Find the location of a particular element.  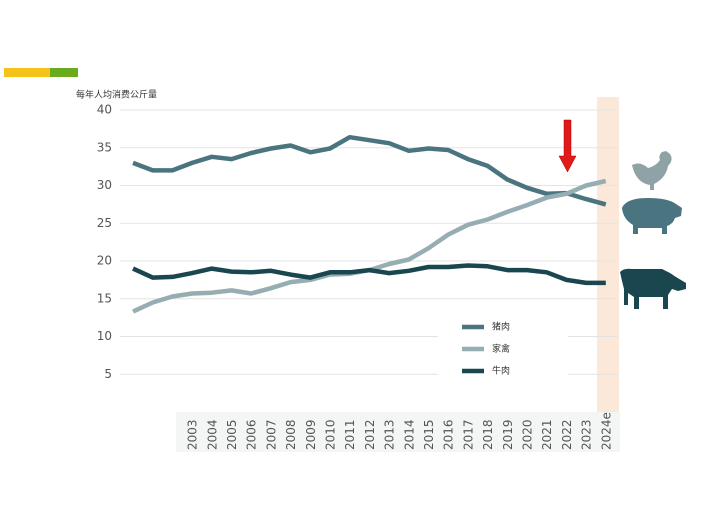

x-tick-label: 2012 is located at coordinates (370, 434).